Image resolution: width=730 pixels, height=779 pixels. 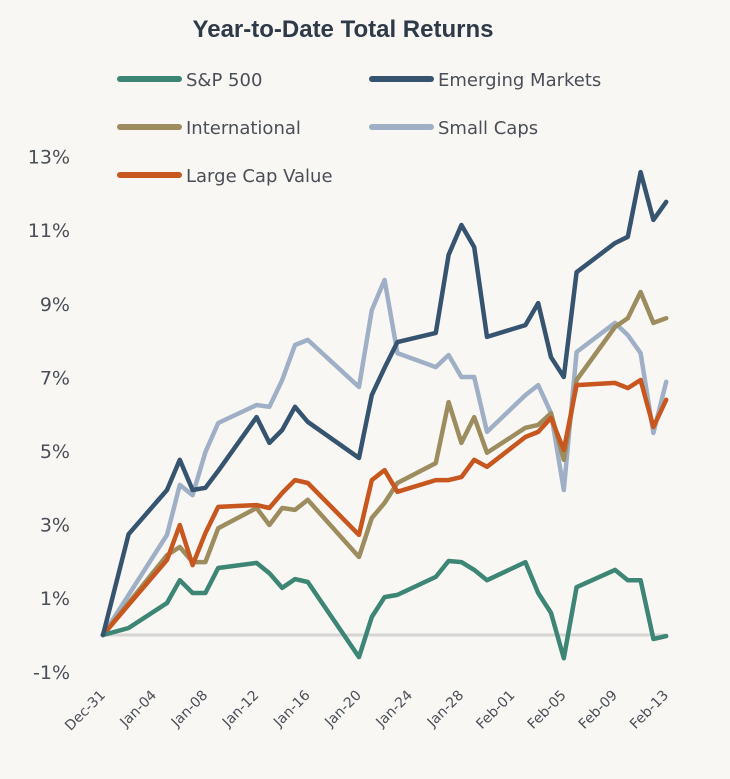 I want to click on y-tick-label: 11%, so click(x=49, y=231).